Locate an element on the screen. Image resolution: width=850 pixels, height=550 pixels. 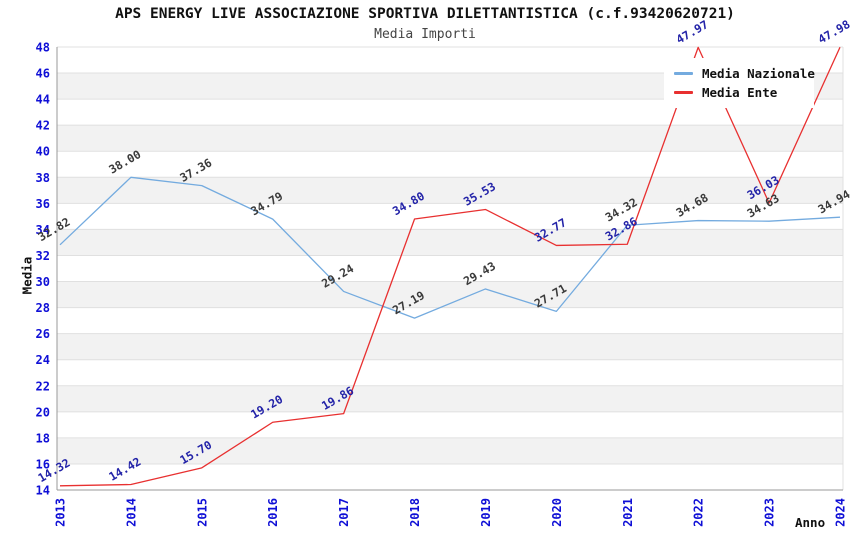
y-tick-label: 36 is located at coordinates (43, 204).